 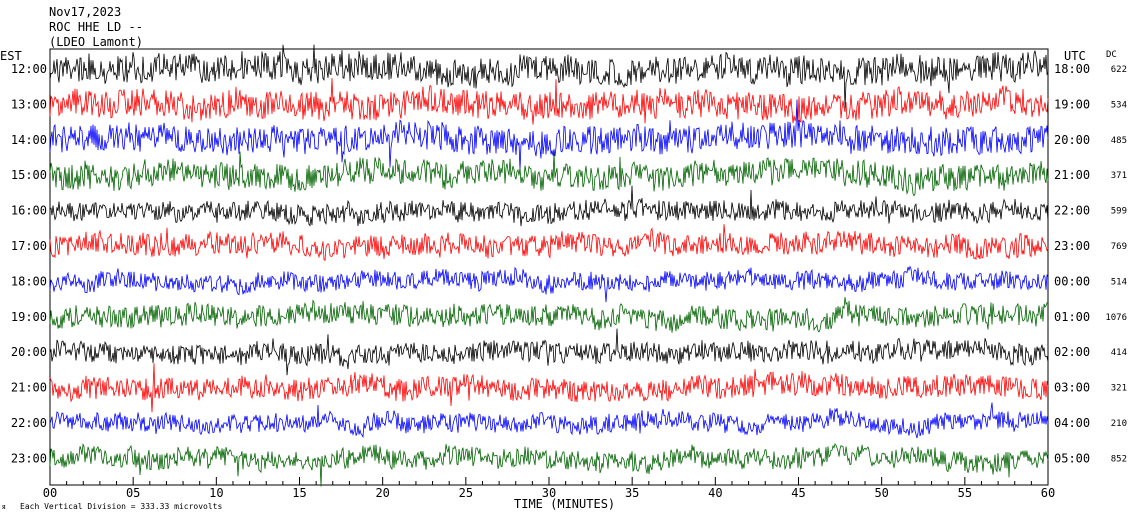 I want to click on x-tick-label: 00, so click(x=50, y=493).